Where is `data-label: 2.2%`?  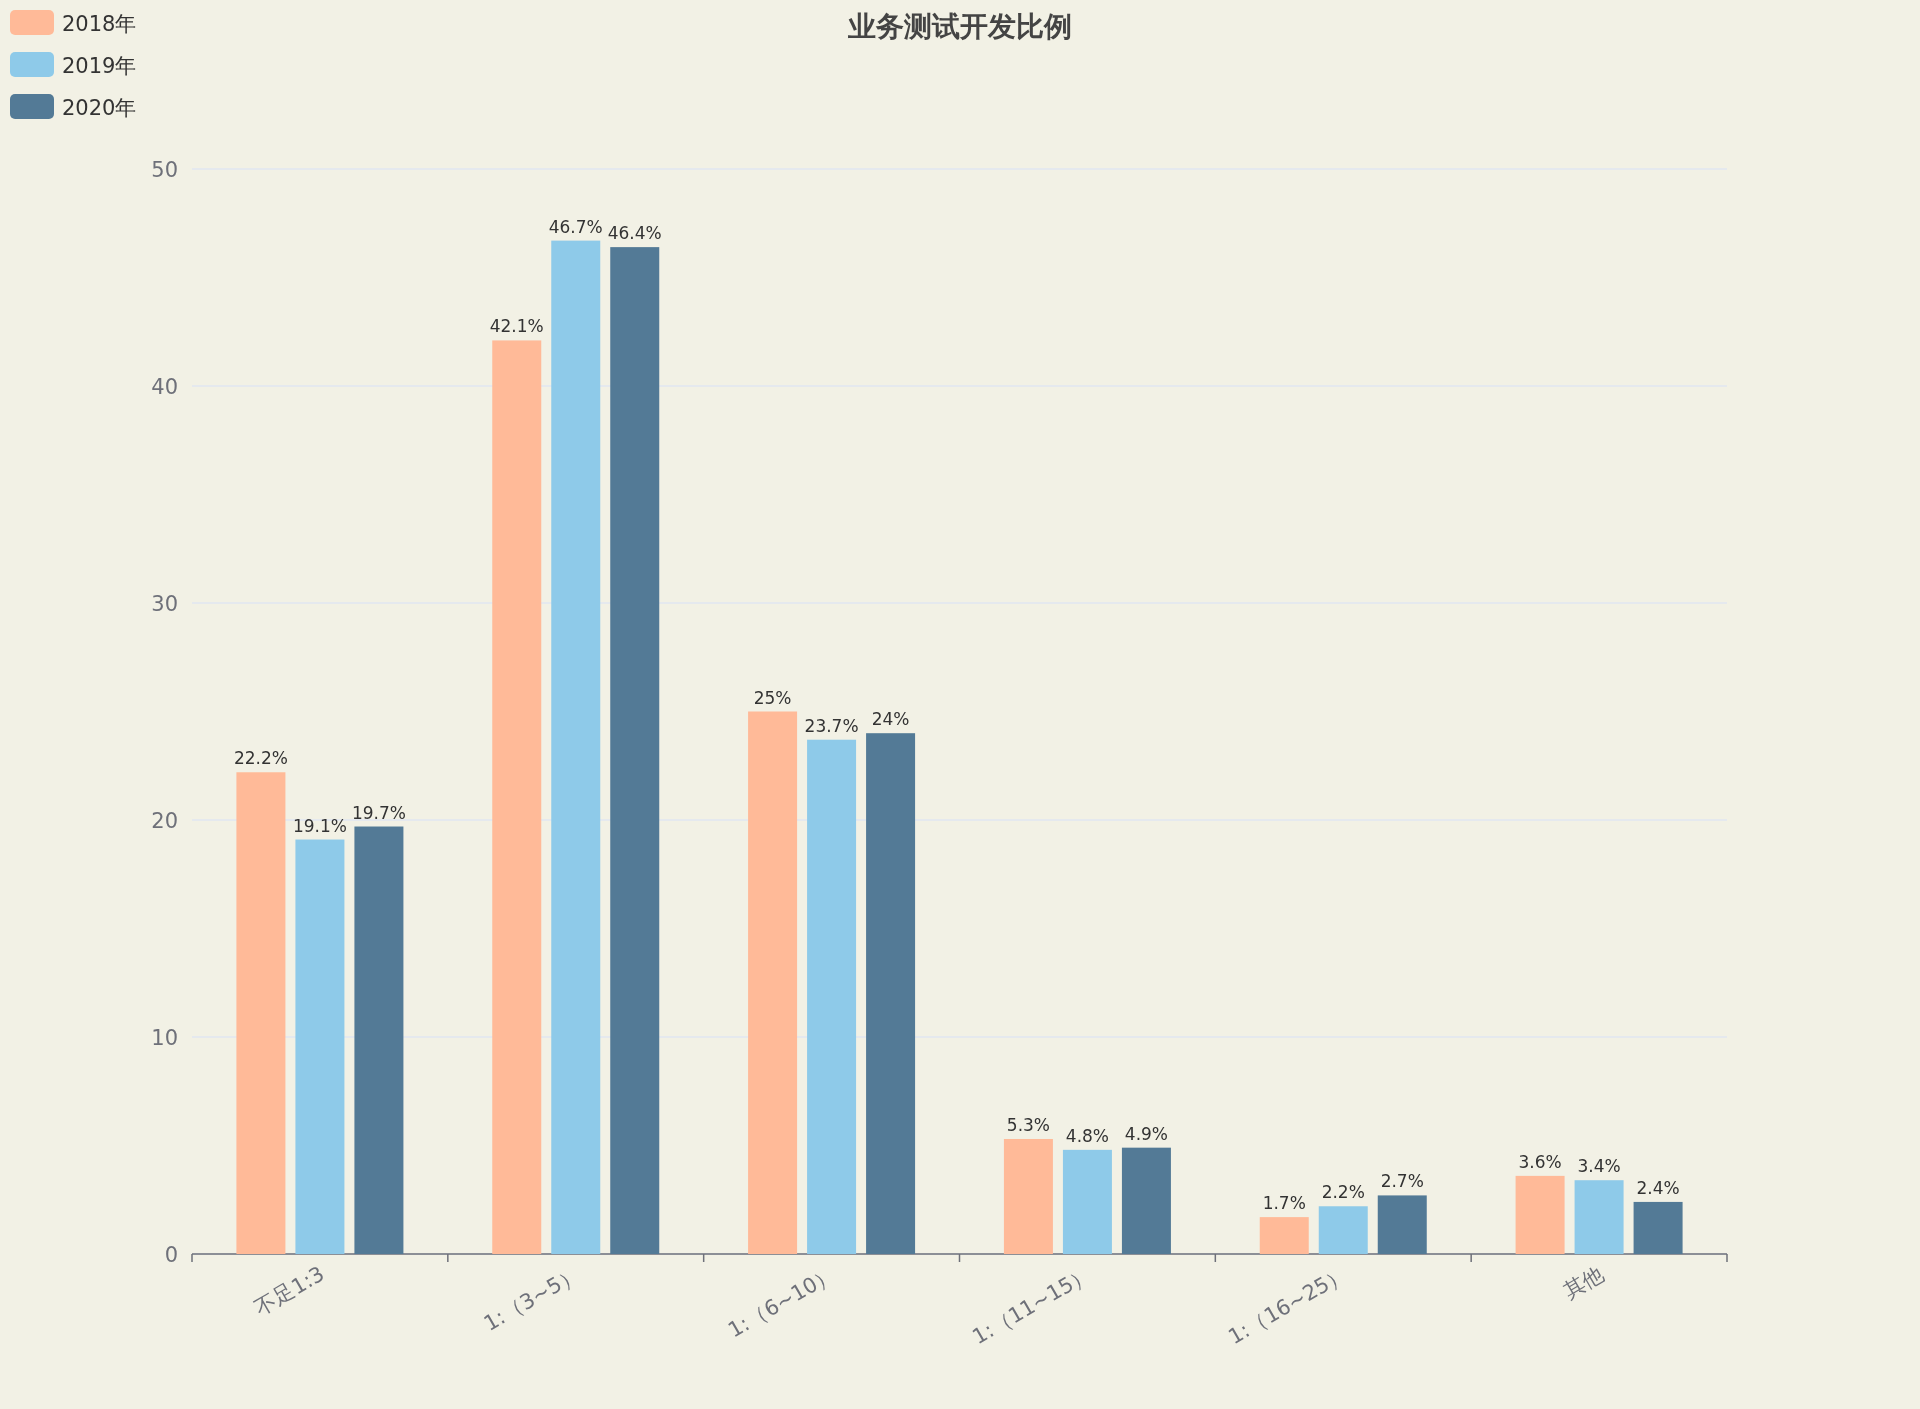
data-label: 2.2% is located at coordinates (1343, 1192).